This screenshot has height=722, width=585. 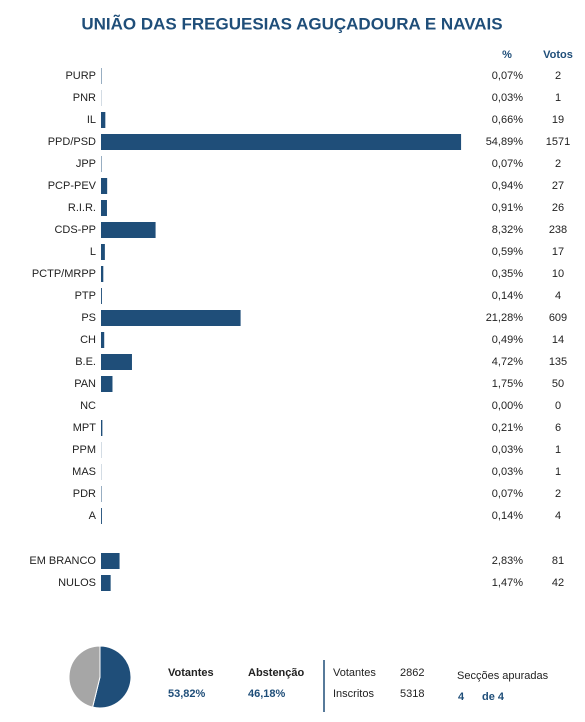 What do you see at coordinates (72, 186) in the screenshot?
I see `row-label: PCP-PEV` at bounding box center [72, 186].